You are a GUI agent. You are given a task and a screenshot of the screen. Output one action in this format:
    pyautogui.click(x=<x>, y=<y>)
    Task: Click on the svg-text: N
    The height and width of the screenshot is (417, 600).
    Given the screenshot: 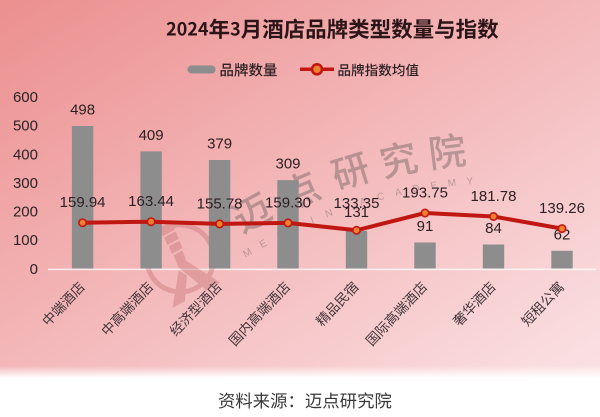 What is the action you would take?
    pyautogui.click(x=329, y=214)
    